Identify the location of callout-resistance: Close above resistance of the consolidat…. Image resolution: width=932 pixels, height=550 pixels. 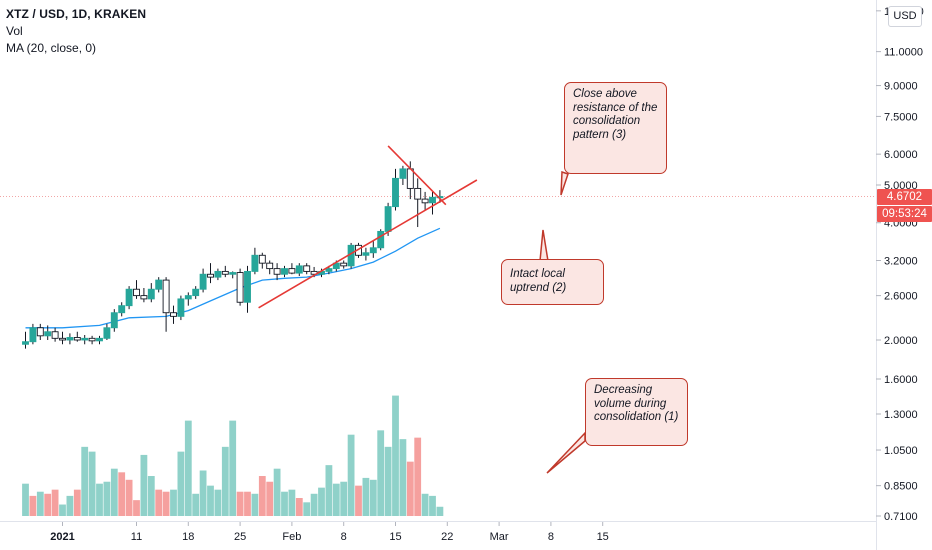
(615, 128).